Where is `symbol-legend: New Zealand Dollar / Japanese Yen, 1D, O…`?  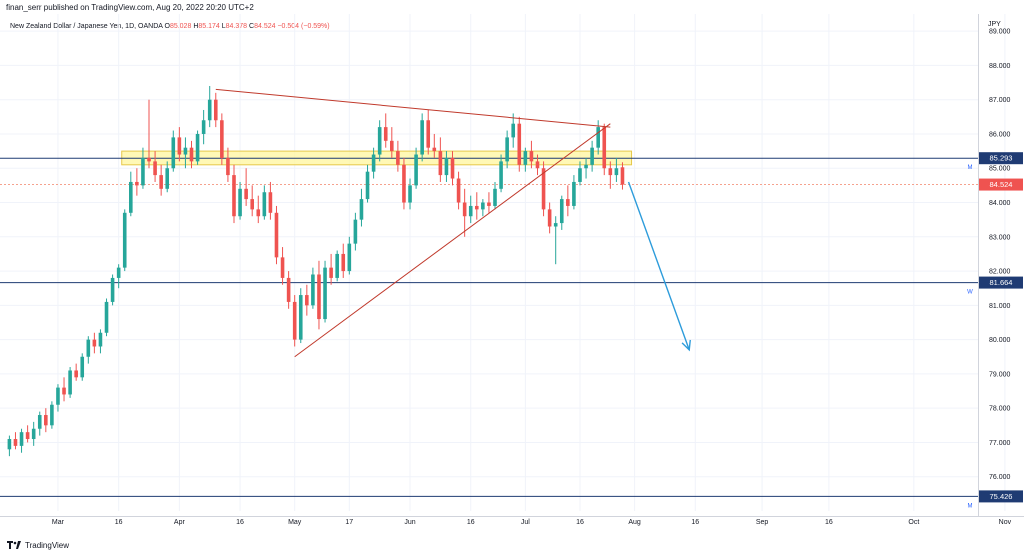
symbol-legend: New Zealand Dollar / Japanese Yen, 1D, O… is located at coordinates (170, 26).